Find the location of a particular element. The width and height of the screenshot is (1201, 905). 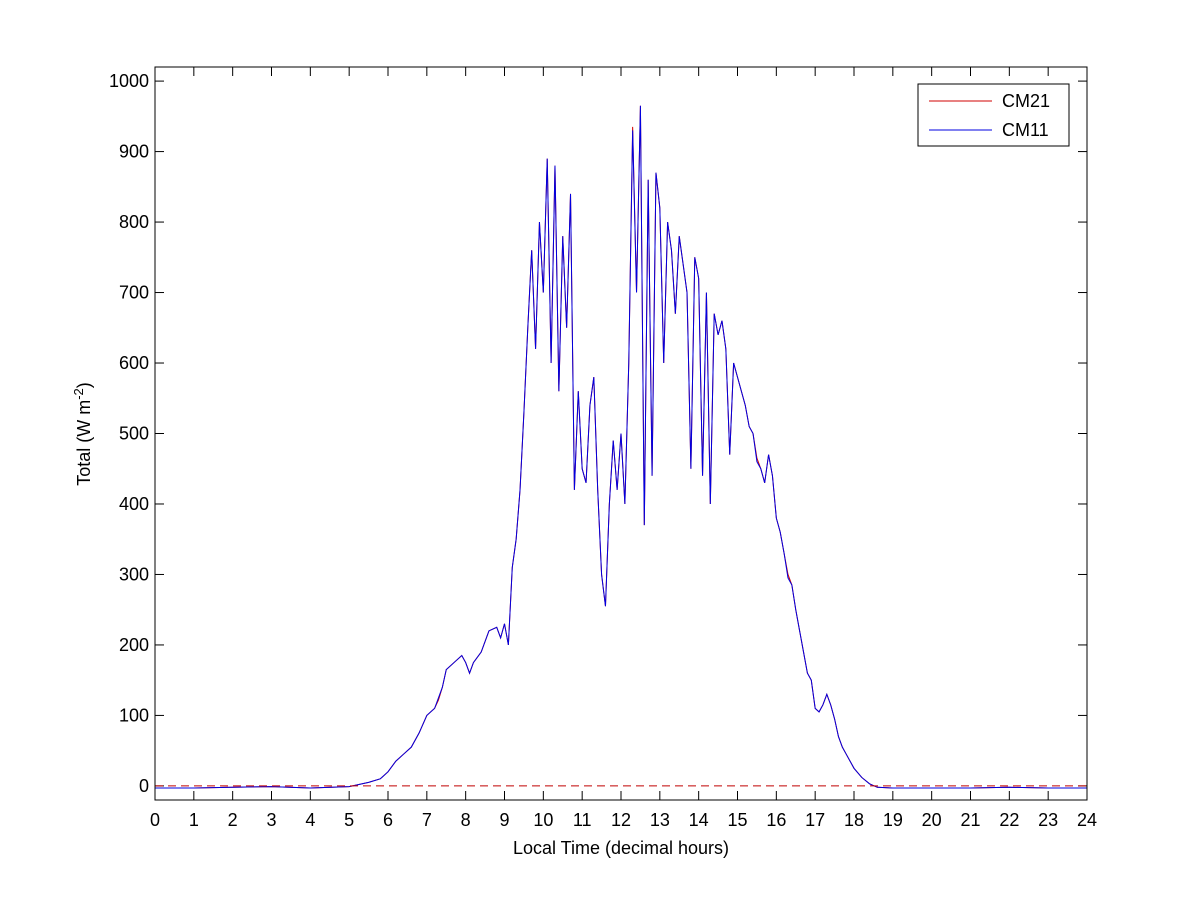

x-tick-label: 6 is located at coordinates (388, 820).